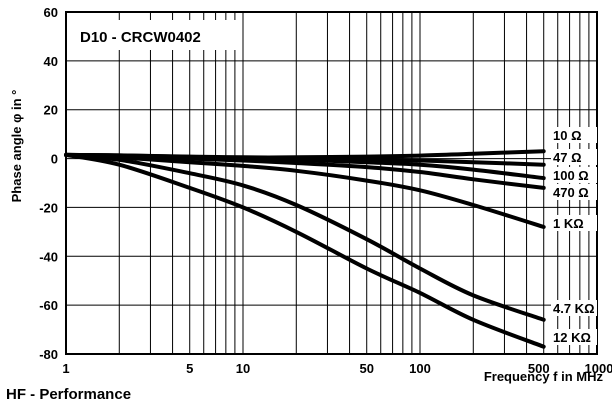 Image resolution: width=612 pixels, height=406 pixels. Describe the element at coordinates (366, 368) in the screenshot. I see `x-tick-label: 50` at that location.